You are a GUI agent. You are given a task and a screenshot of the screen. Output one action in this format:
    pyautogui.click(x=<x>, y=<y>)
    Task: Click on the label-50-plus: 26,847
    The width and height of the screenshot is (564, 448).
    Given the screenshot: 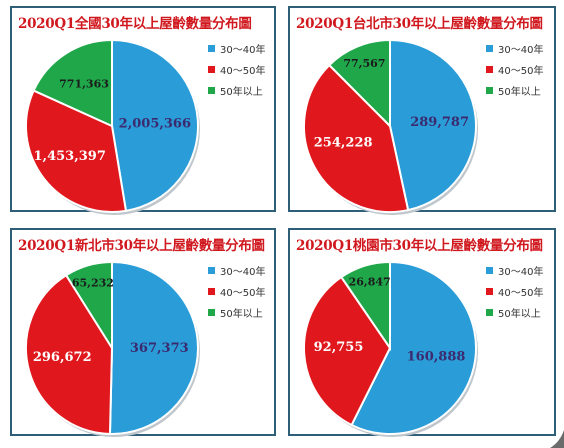 What is the action you would take?
    pyautogui.click(x=370, y=281)
    